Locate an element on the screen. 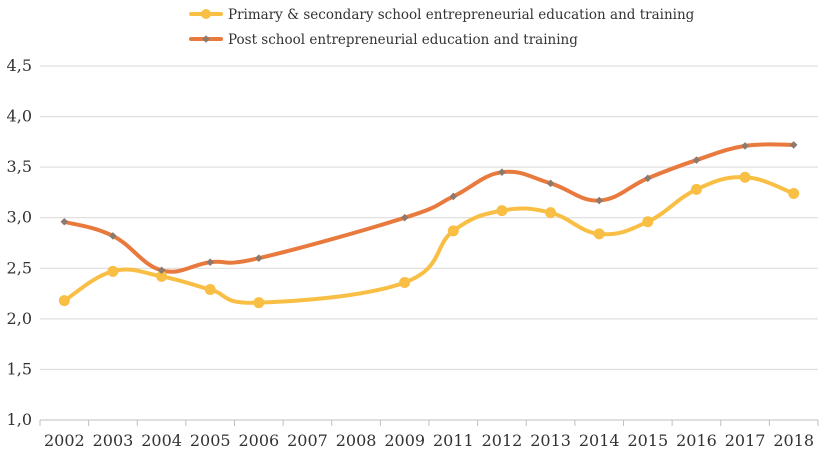 The height and width of the screenshot is (451, 827). y-axis: 1,0 1,5 2,0 2,5 3,0 3,5 4,0 4,5 is located at coordinates (19, 242).